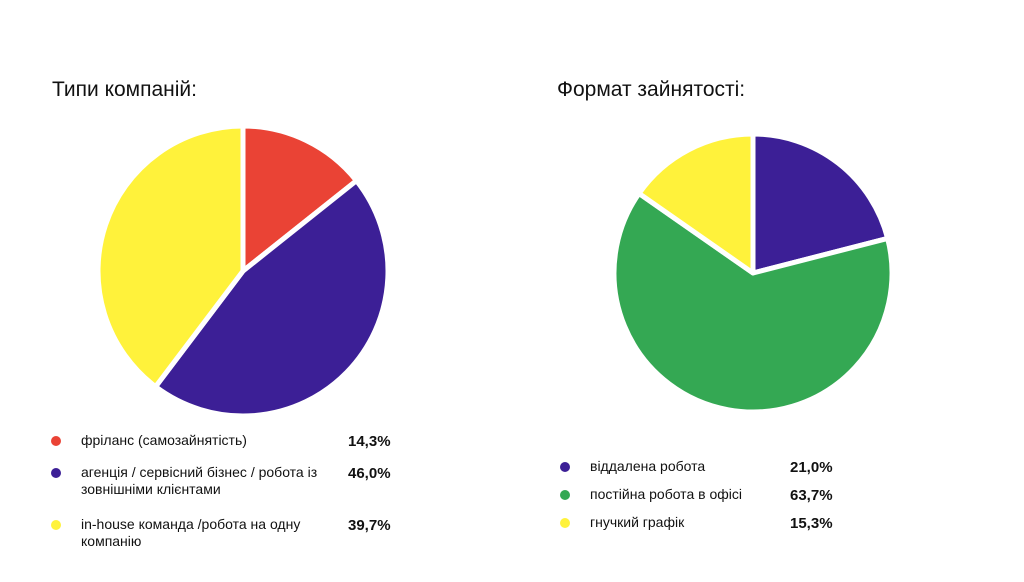 This screenshot has width=1024, height=582. I want to click on pie-chart-employment-format, so click(753, 273).